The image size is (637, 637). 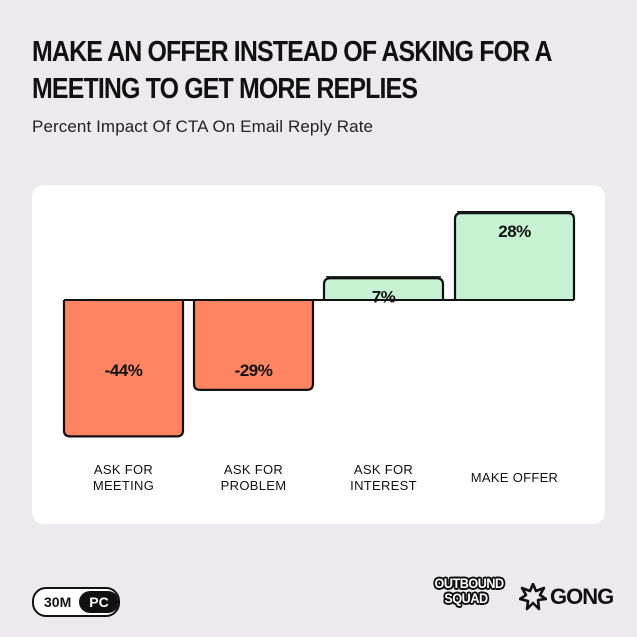 I want to click on data-label-1: -29%, so click(x=254, y=370).